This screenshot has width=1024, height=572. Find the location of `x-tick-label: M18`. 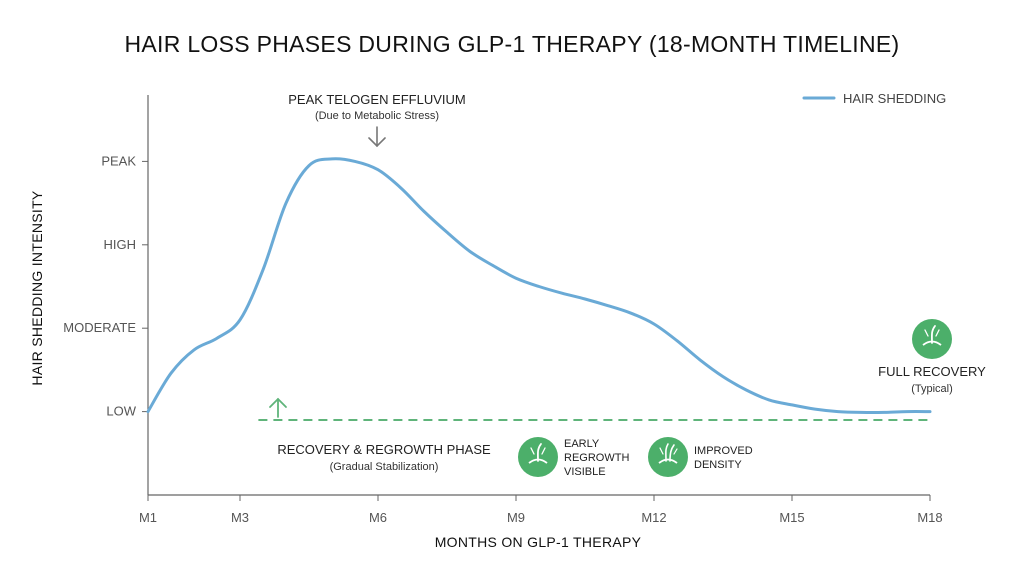

x-tick-label: M18 is located at coordinates (929, 517).